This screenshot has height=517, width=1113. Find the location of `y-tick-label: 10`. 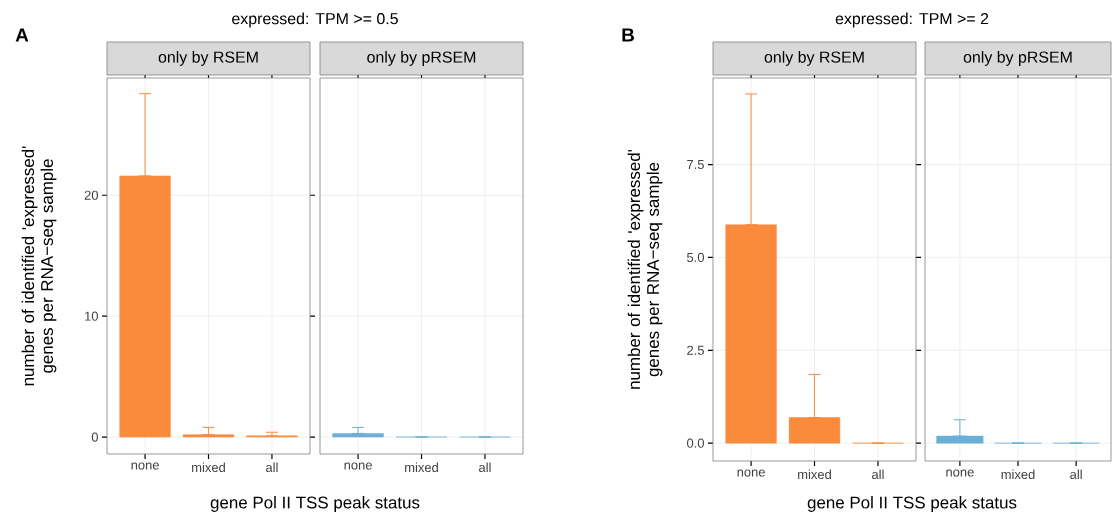

y-tick-label: 10 is located at coordinates (91, 316).